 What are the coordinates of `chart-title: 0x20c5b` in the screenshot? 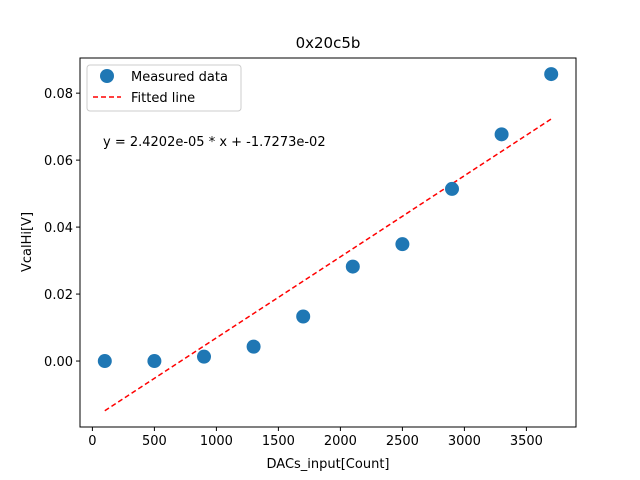 It's located at (328, 43).